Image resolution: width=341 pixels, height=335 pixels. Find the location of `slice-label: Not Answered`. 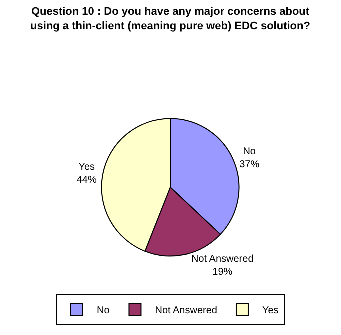

slice-label: Not Answered is located at coordinates (222, 260).